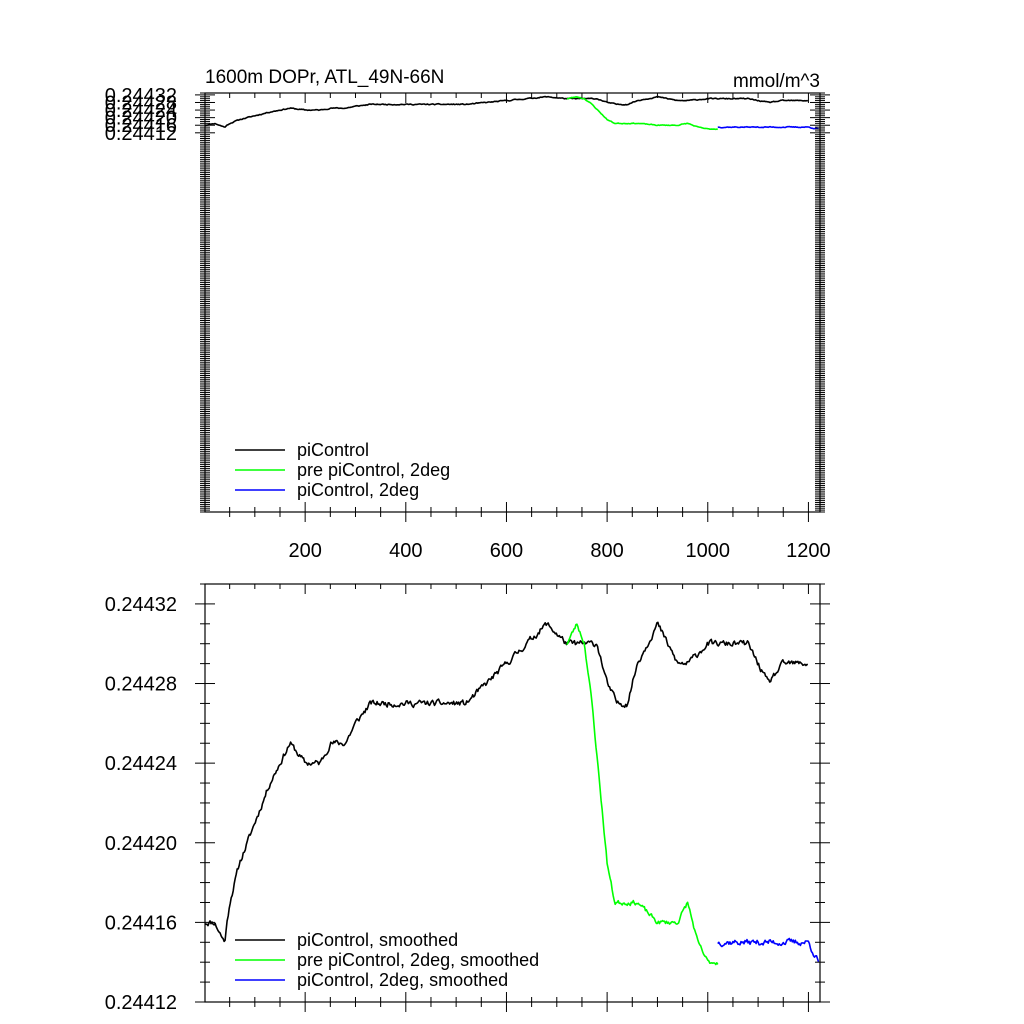  Describe the element at coordinates (808, 551) in the screenshot. I see `x-tick-label: 1200` at that location.